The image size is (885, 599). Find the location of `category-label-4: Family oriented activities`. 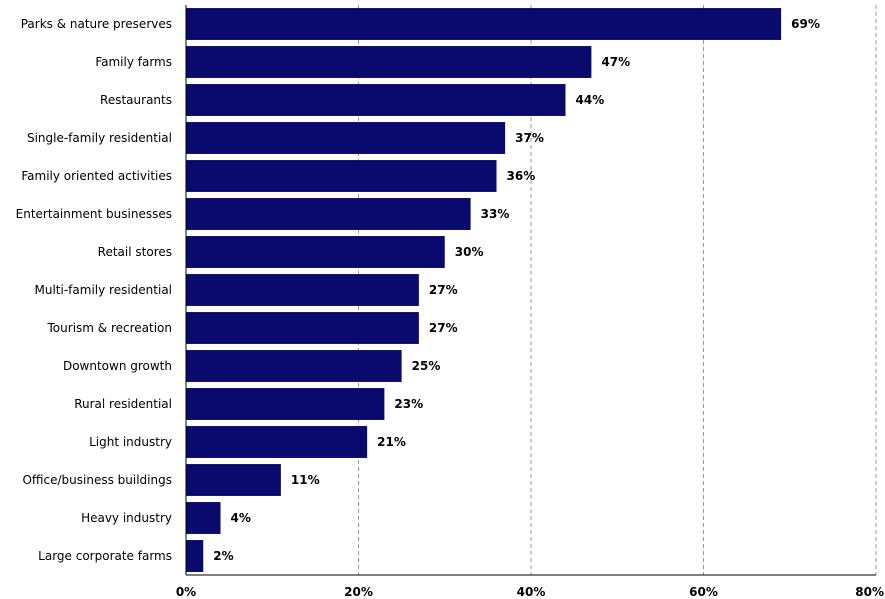

category-label-4: Family oriented activities is located at coordinates (96, 176).